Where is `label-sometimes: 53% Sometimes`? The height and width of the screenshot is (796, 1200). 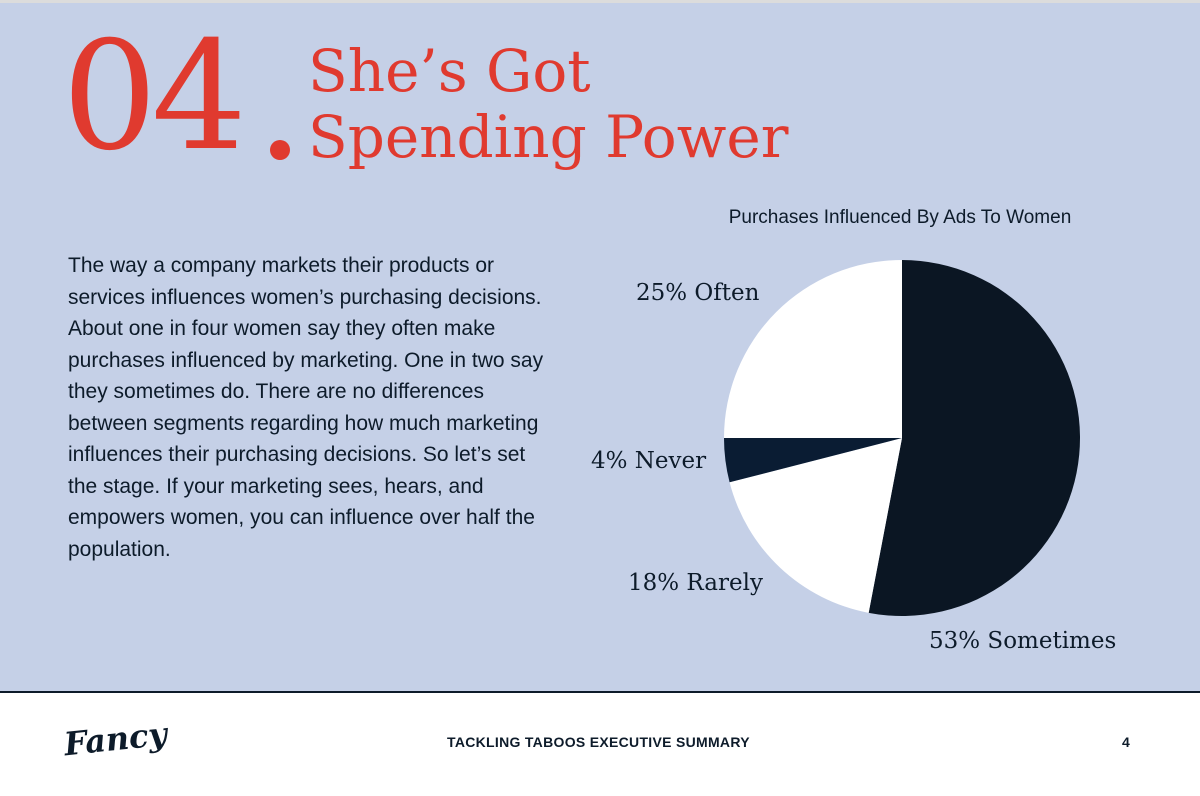
label-sometimes: 53% Sometimes is located at coordinates (1023, 641).